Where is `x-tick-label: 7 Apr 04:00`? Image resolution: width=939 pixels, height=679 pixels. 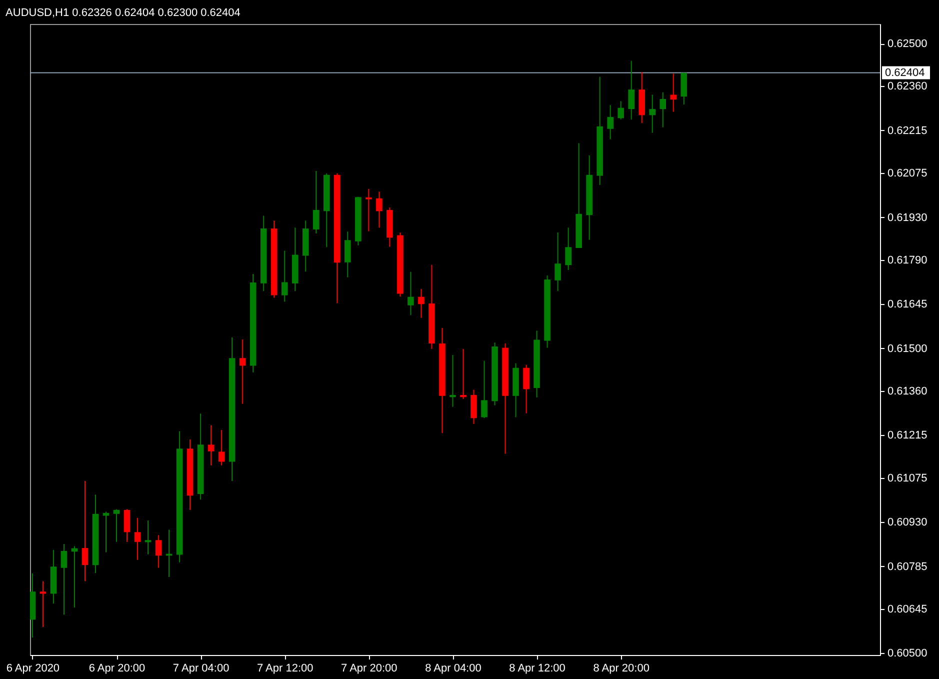
x-tick-label: 7 Apr 04:00 is located at coordinates (201, 668).